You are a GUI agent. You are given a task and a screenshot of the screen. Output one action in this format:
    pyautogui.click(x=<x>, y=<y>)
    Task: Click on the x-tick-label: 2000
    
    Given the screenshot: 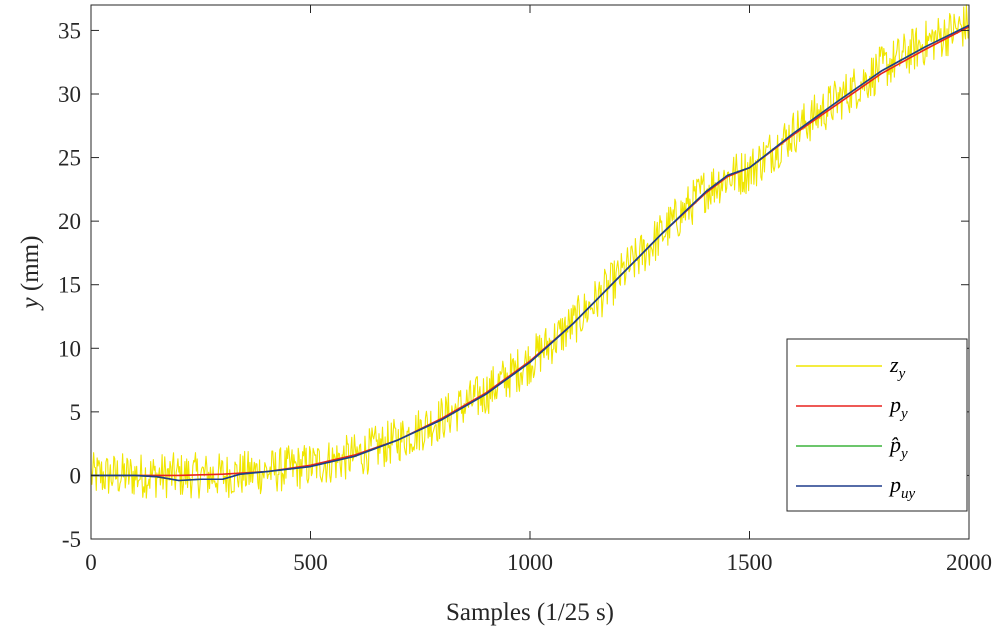 What is the action you would take?
    pyautogui.click(x=969, y=562)
    